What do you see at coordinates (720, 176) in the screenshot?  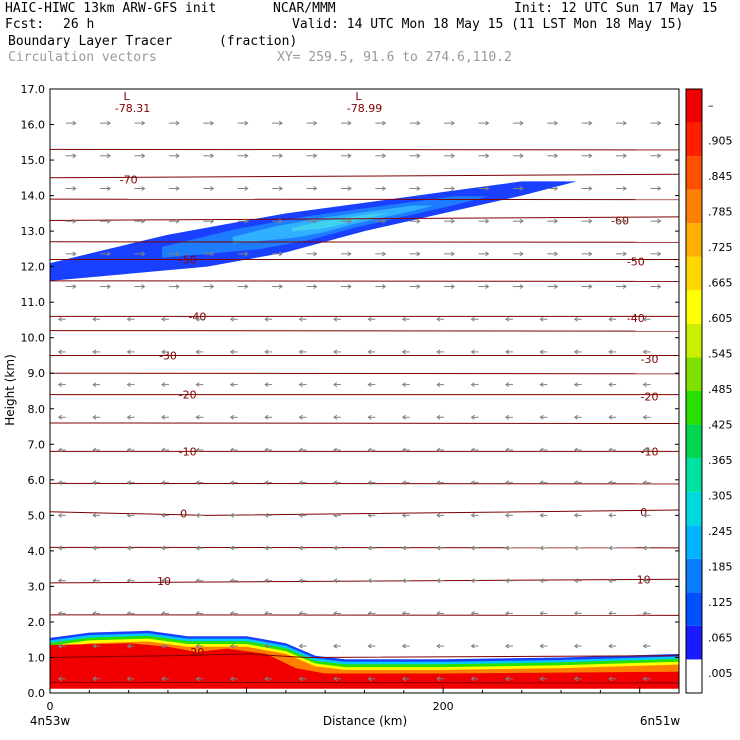 I see `colorbar-label: .845` at bounding box center [720, 176].